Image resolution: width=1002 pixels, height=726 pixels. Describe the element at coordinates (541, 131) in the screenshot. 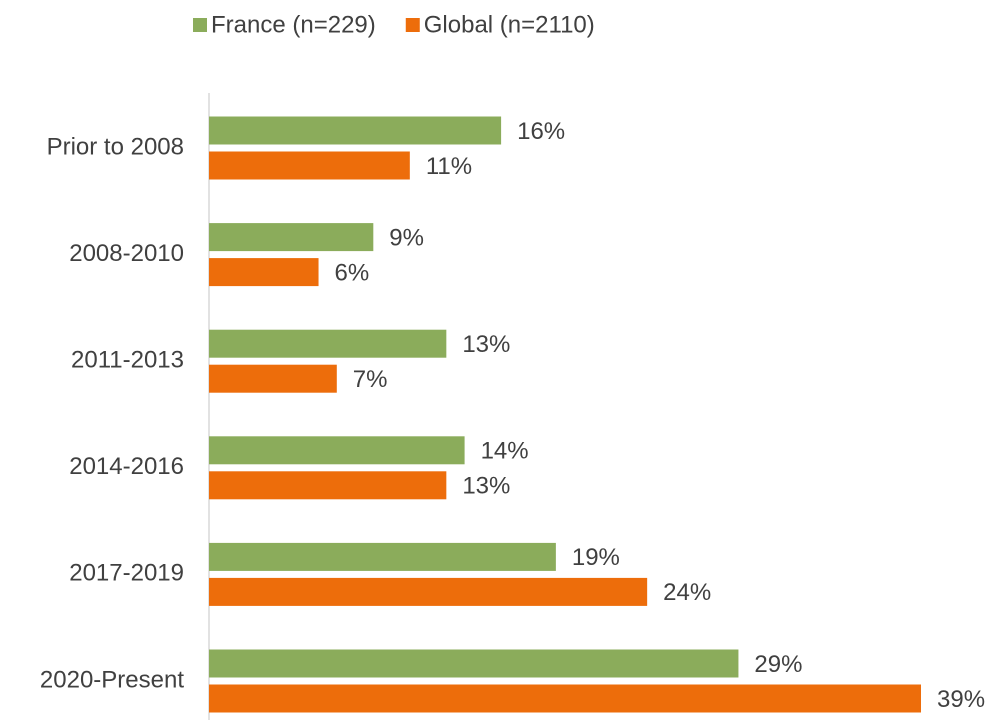

I see `data-label: 16%` at that location.